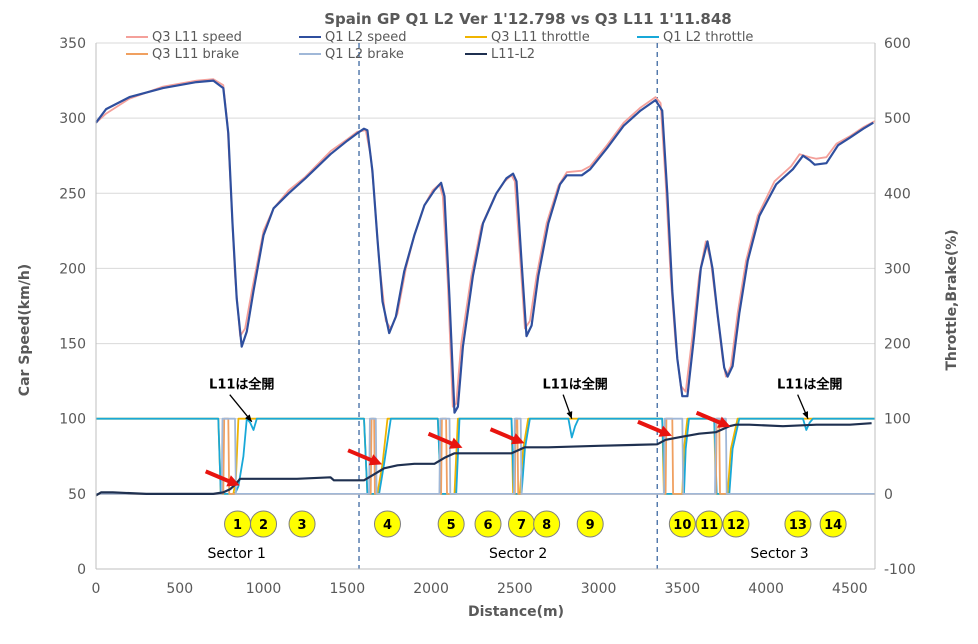 This screenshot has width=978, height=644. I want to click on corner-number: 12, so click(736, 525).